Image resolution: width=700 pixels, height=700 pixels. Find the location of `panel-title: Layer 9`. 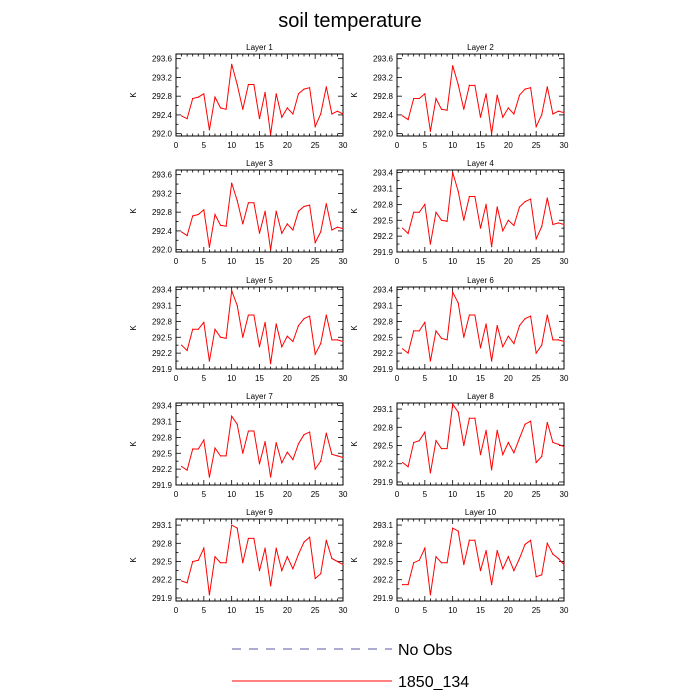

panel-title: Layer 9 is located at coordinates (259, 512).